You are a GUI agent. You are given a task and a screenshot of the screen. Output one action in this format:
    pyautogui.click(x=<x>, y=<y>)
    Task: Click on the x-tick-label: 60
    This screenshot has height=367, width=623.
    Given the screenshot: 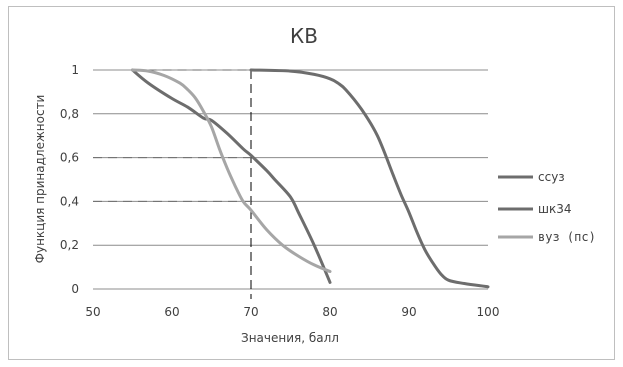 What is the action you would take?
    pyautogui.click(x=171, y=312)
    